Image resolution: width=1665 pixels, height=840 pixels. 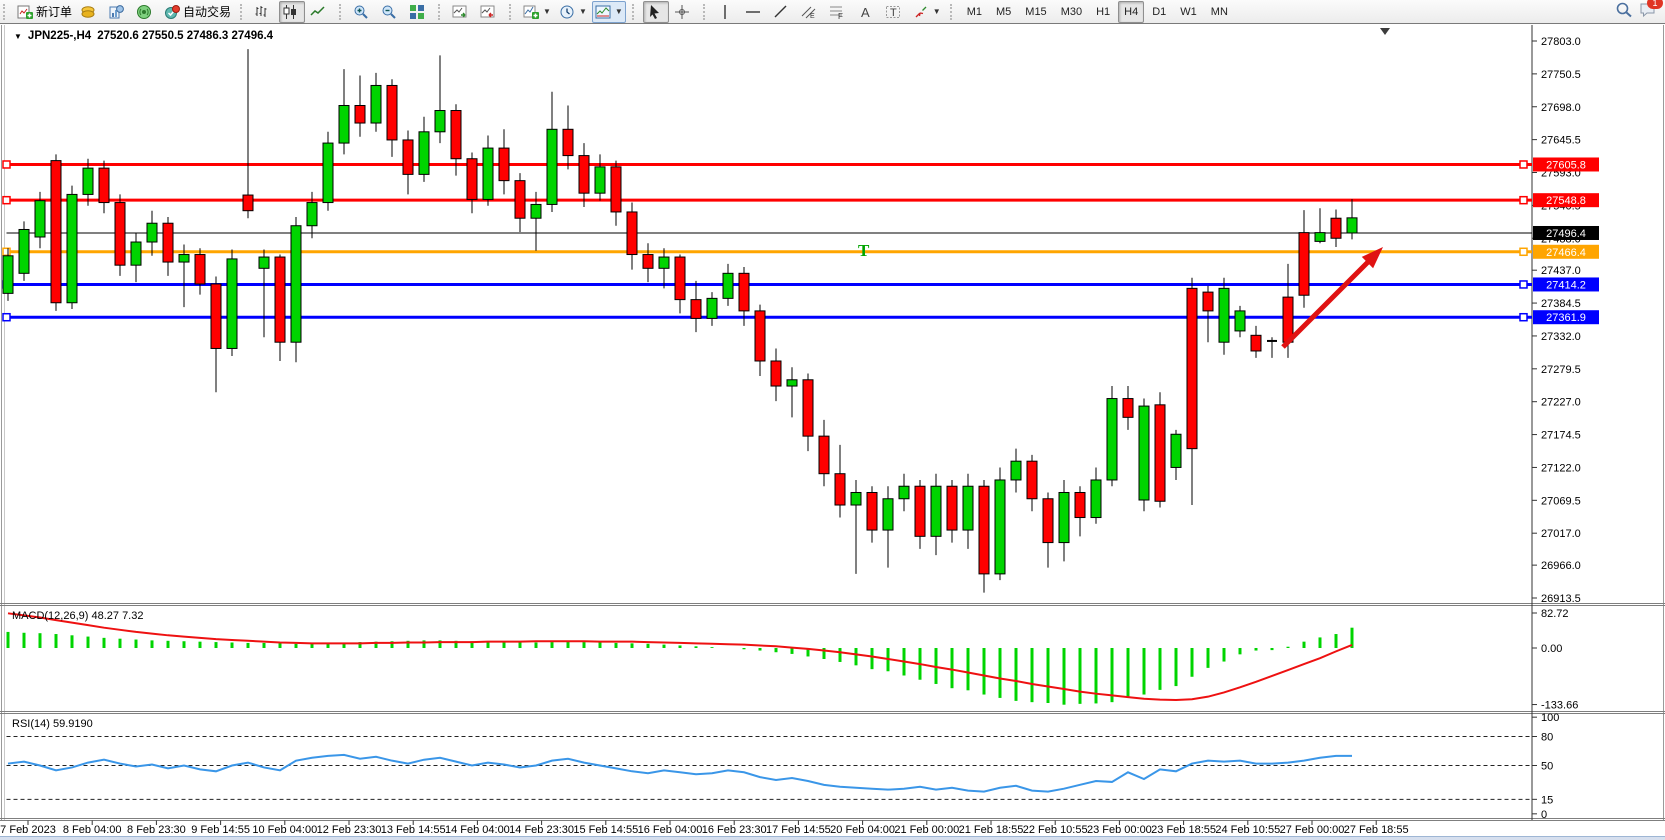 I want to click on horizontal-line-button, so click(x=755, y=12).